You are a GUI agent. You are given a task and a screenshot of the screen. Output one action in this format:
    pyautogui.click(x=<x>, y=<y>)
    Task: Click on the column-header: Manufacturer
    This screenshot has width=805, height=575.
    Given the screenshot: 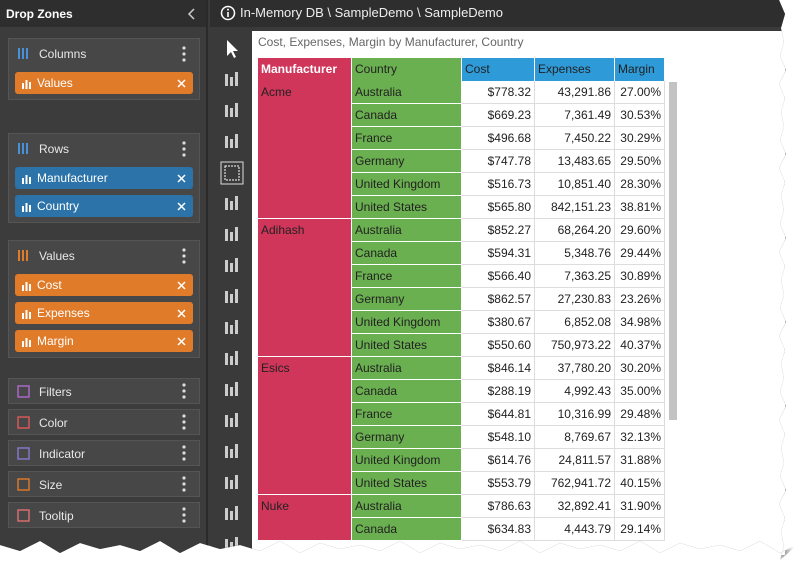 What is the action you would take?
    pyautogui.click(x=305, y=69)
    